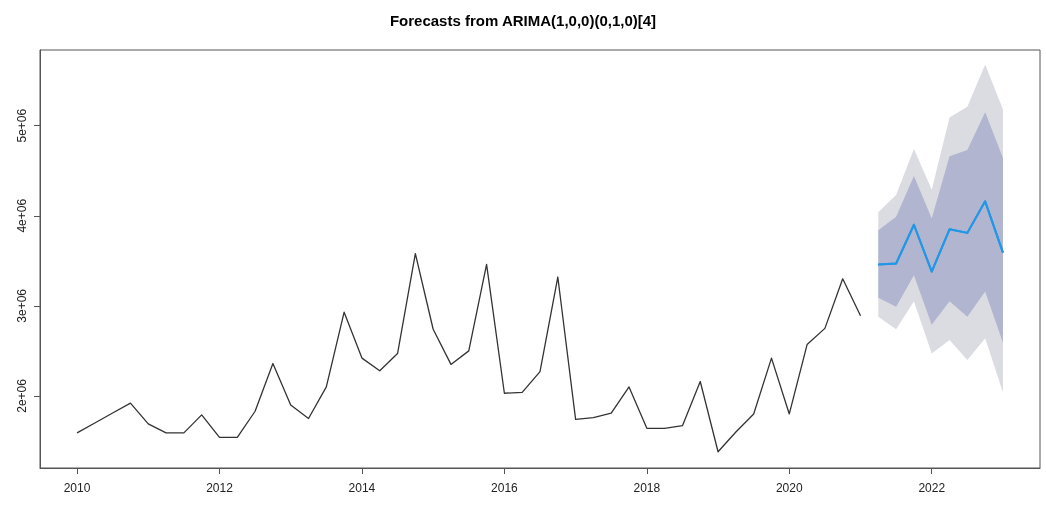 The height and width of the screenshot is (505, 1046). Describe the element at coordinates (505, 488) in the screenshot. I see `x-tick-label: 2016` at that location.